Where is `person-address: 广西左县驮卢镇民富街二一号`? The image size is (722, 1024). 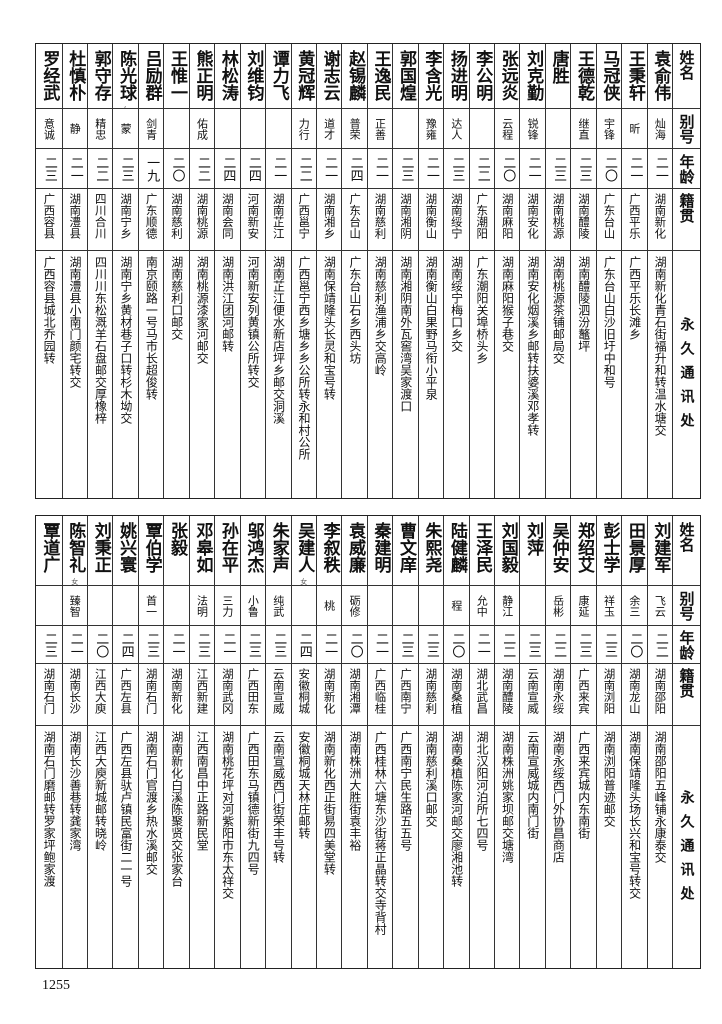
person-address: 广西左县驮卢镇民富街二一号 is located at coordinates (125, 809).